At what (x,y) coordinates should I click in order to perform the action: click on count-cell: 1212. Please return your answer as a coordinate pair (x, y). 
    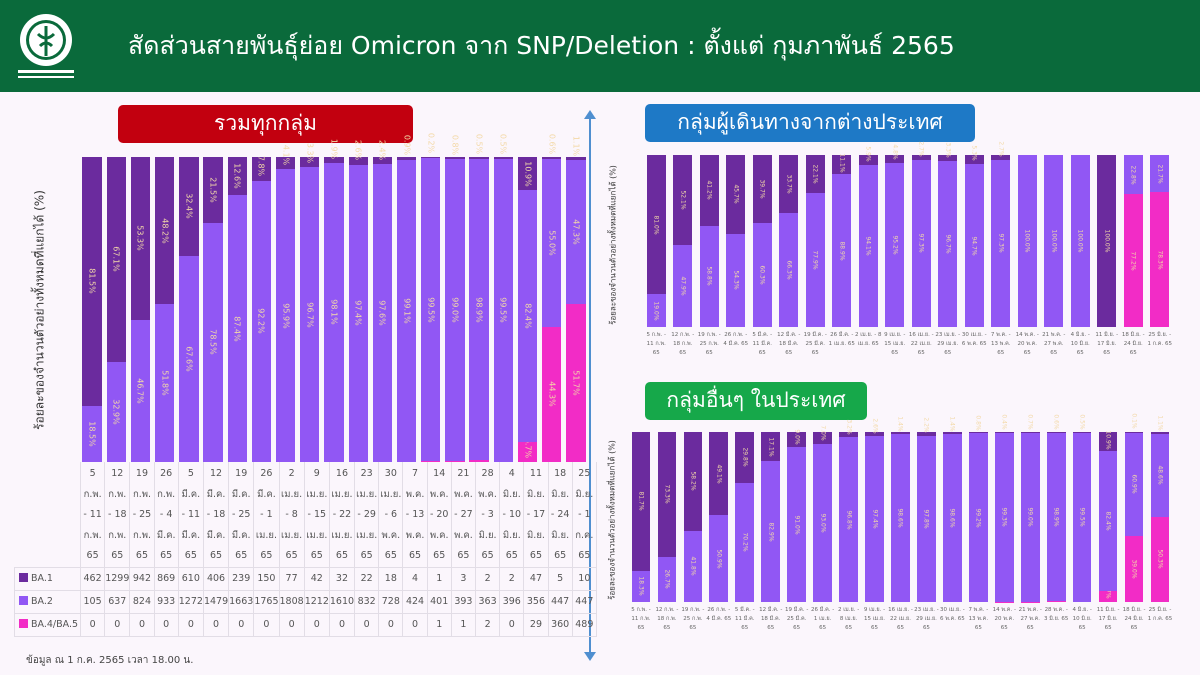
    Looking at the image, I should click on (316, 601).